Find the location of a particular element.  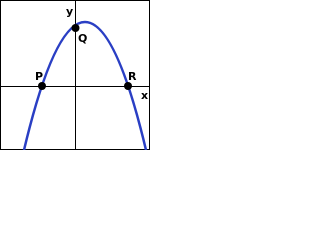

point-q is located at coordinates (75, 28).